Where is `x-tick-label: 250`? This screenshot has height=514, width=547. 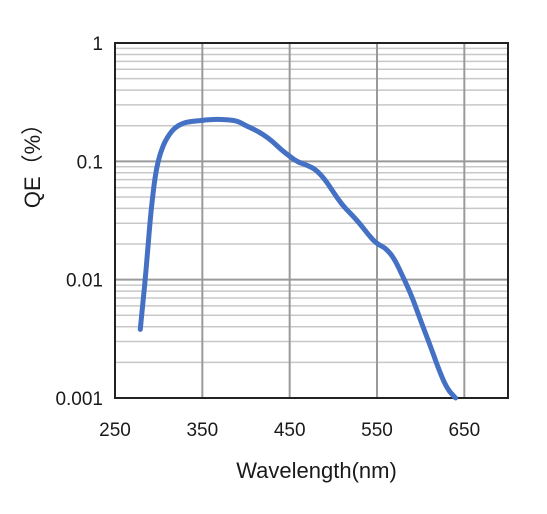 x-tick-label: 250 is located at coordinates (115, 430).